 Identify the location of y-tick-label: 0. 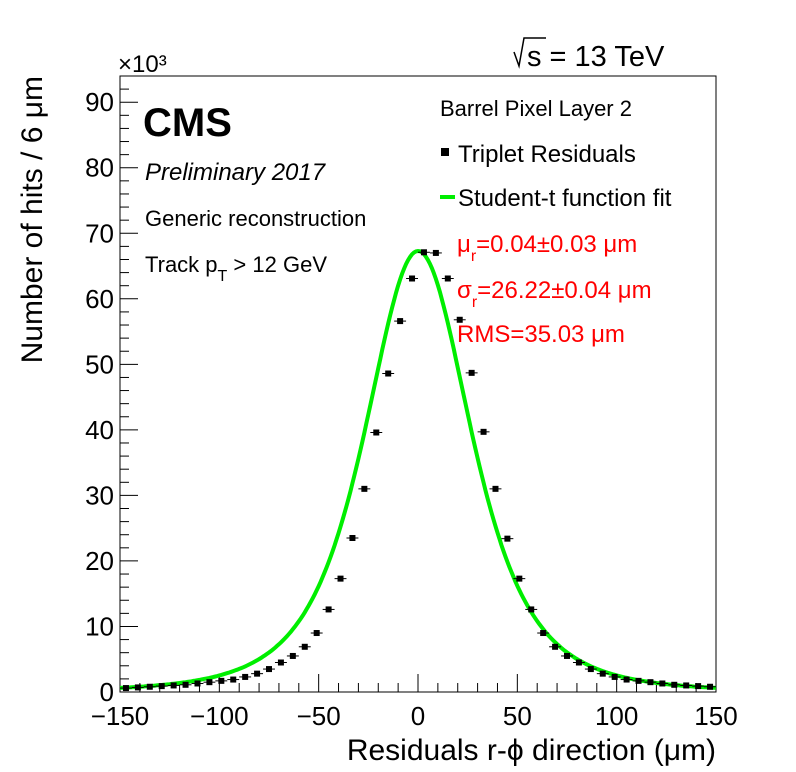
(107, 692).